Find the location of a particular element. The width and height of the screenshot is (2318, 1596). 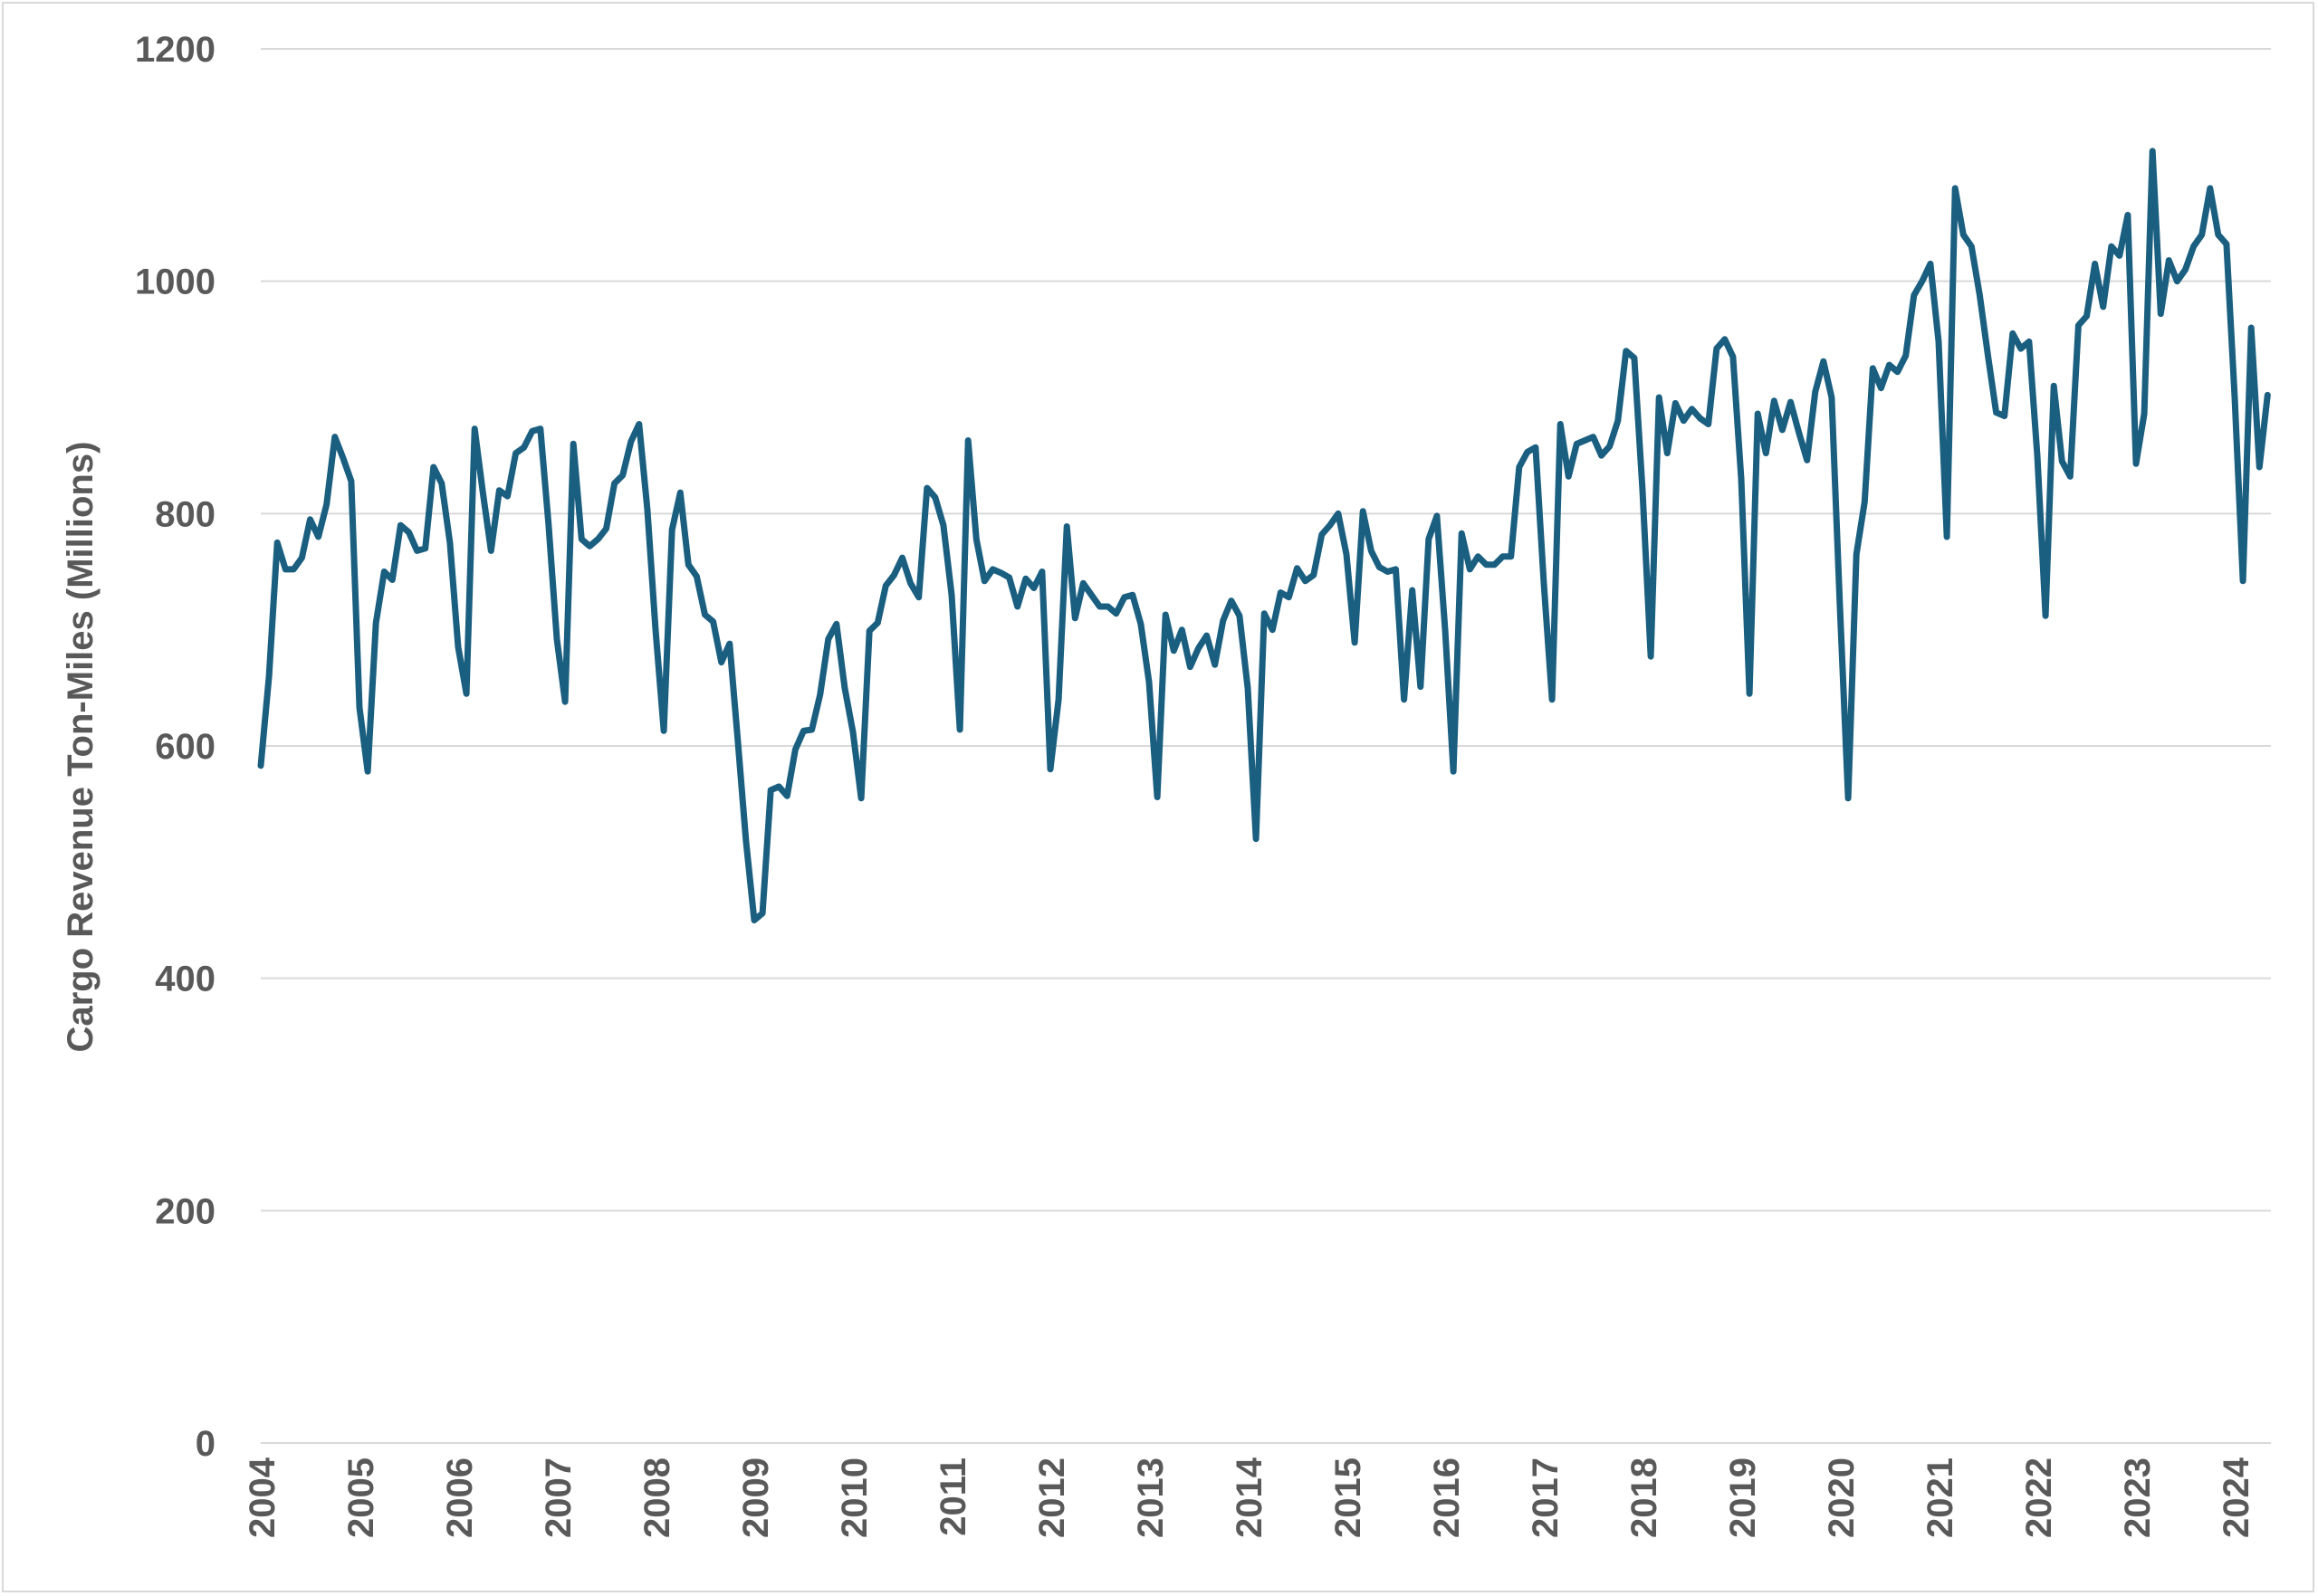

x-tick-label: 2015 is located at coordinates (1348, 1497).